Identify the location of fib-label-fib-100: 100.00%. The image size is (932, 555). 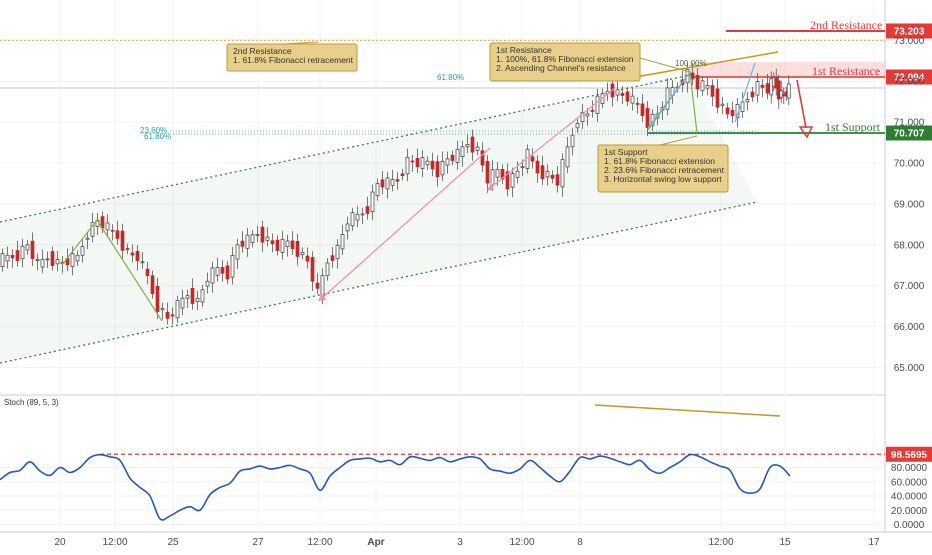
(691, 63).